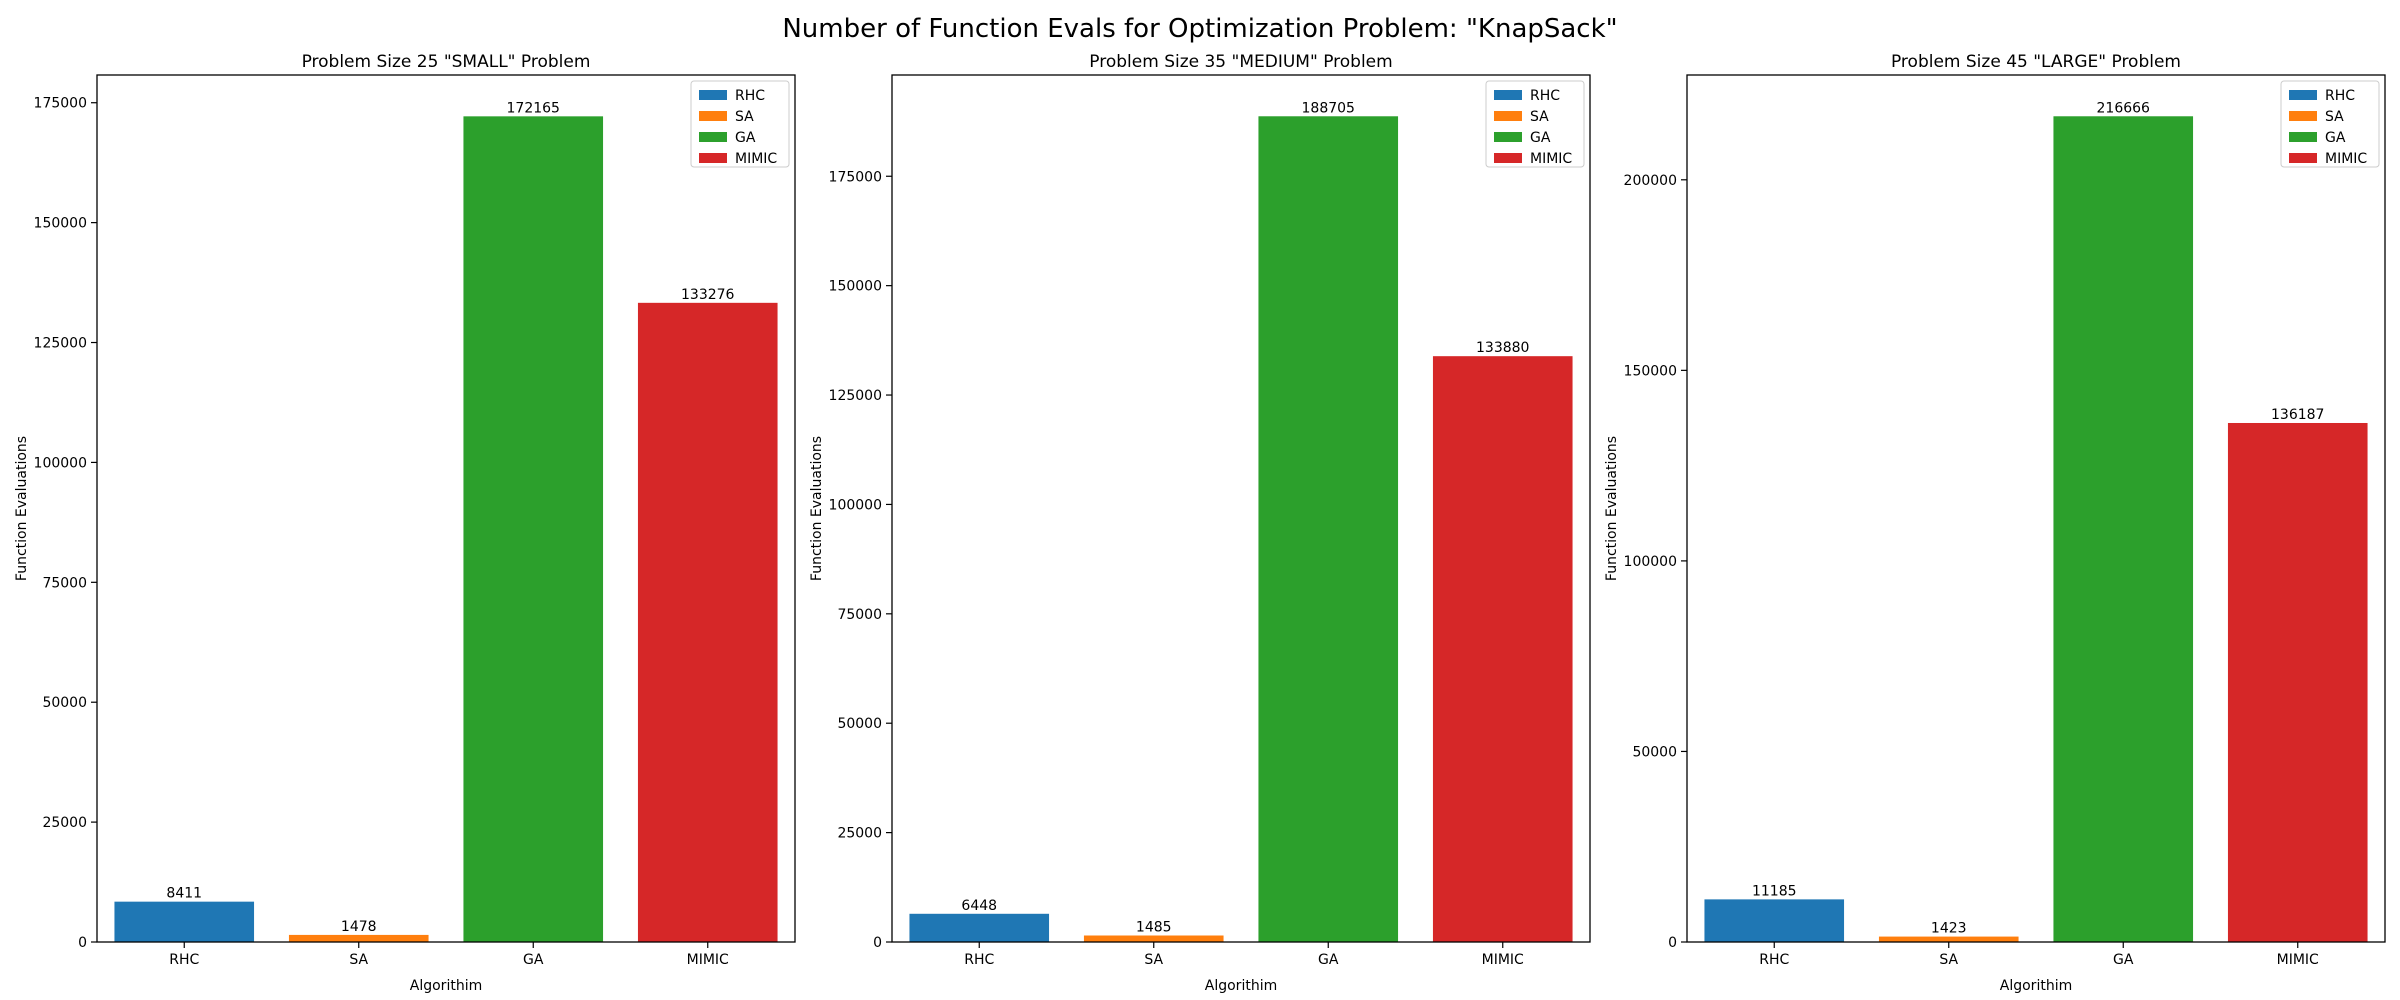  Describe the element at coordinates (2124, 108) in the screenshot. I see `data-label-ga: 216666` at that location.